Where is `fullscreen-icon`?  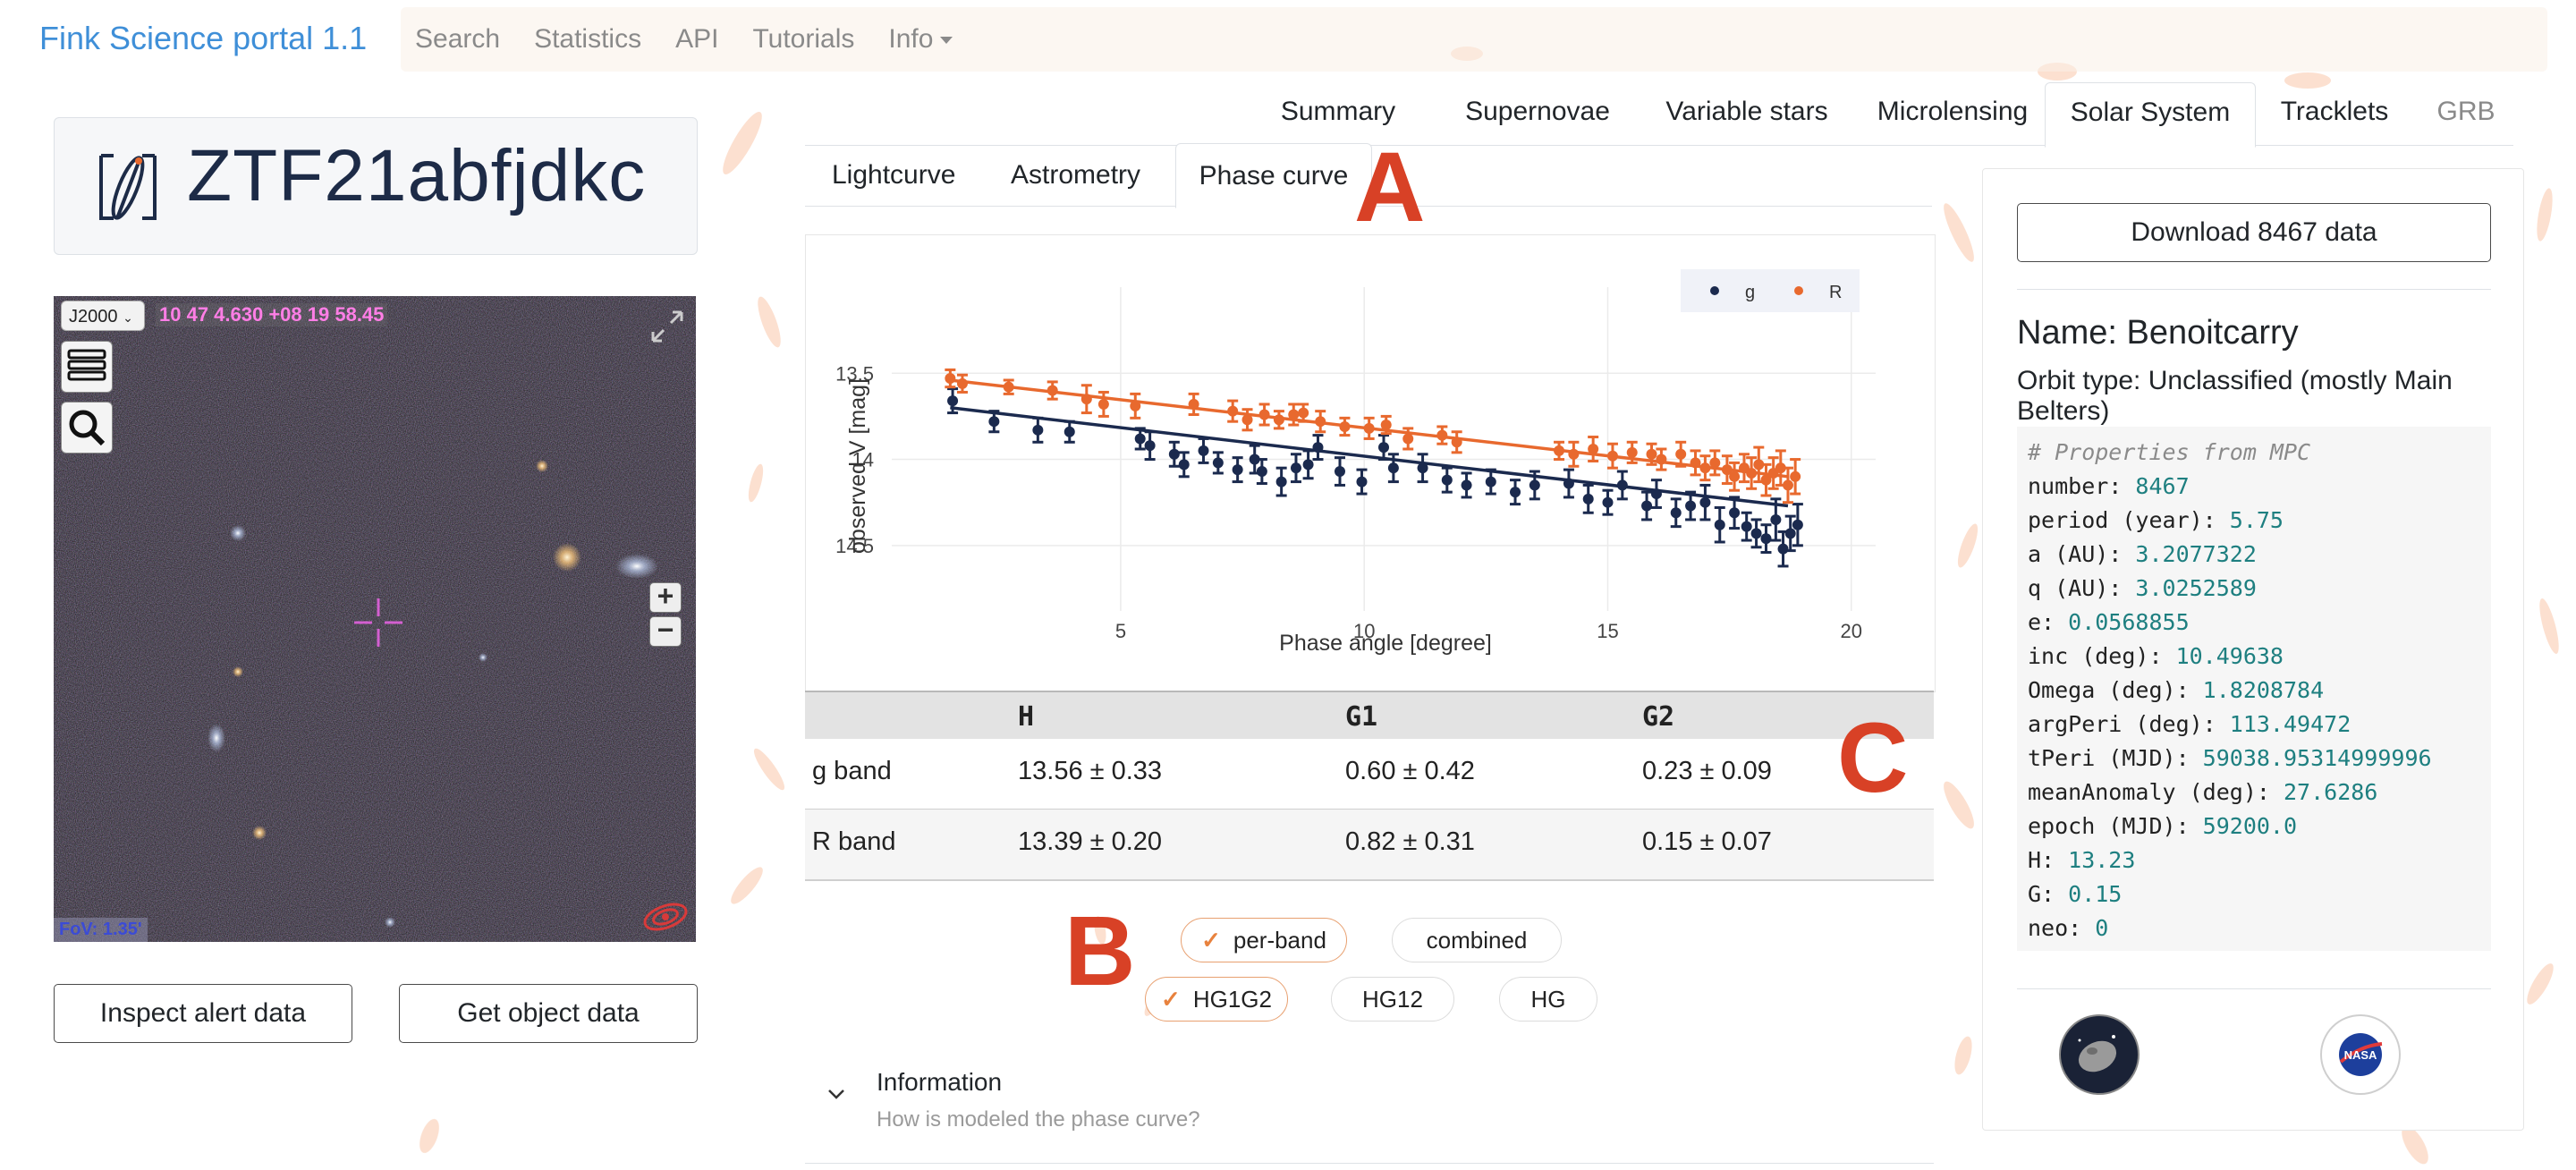 fullscreen-icon is located at coordinates (667, 326).